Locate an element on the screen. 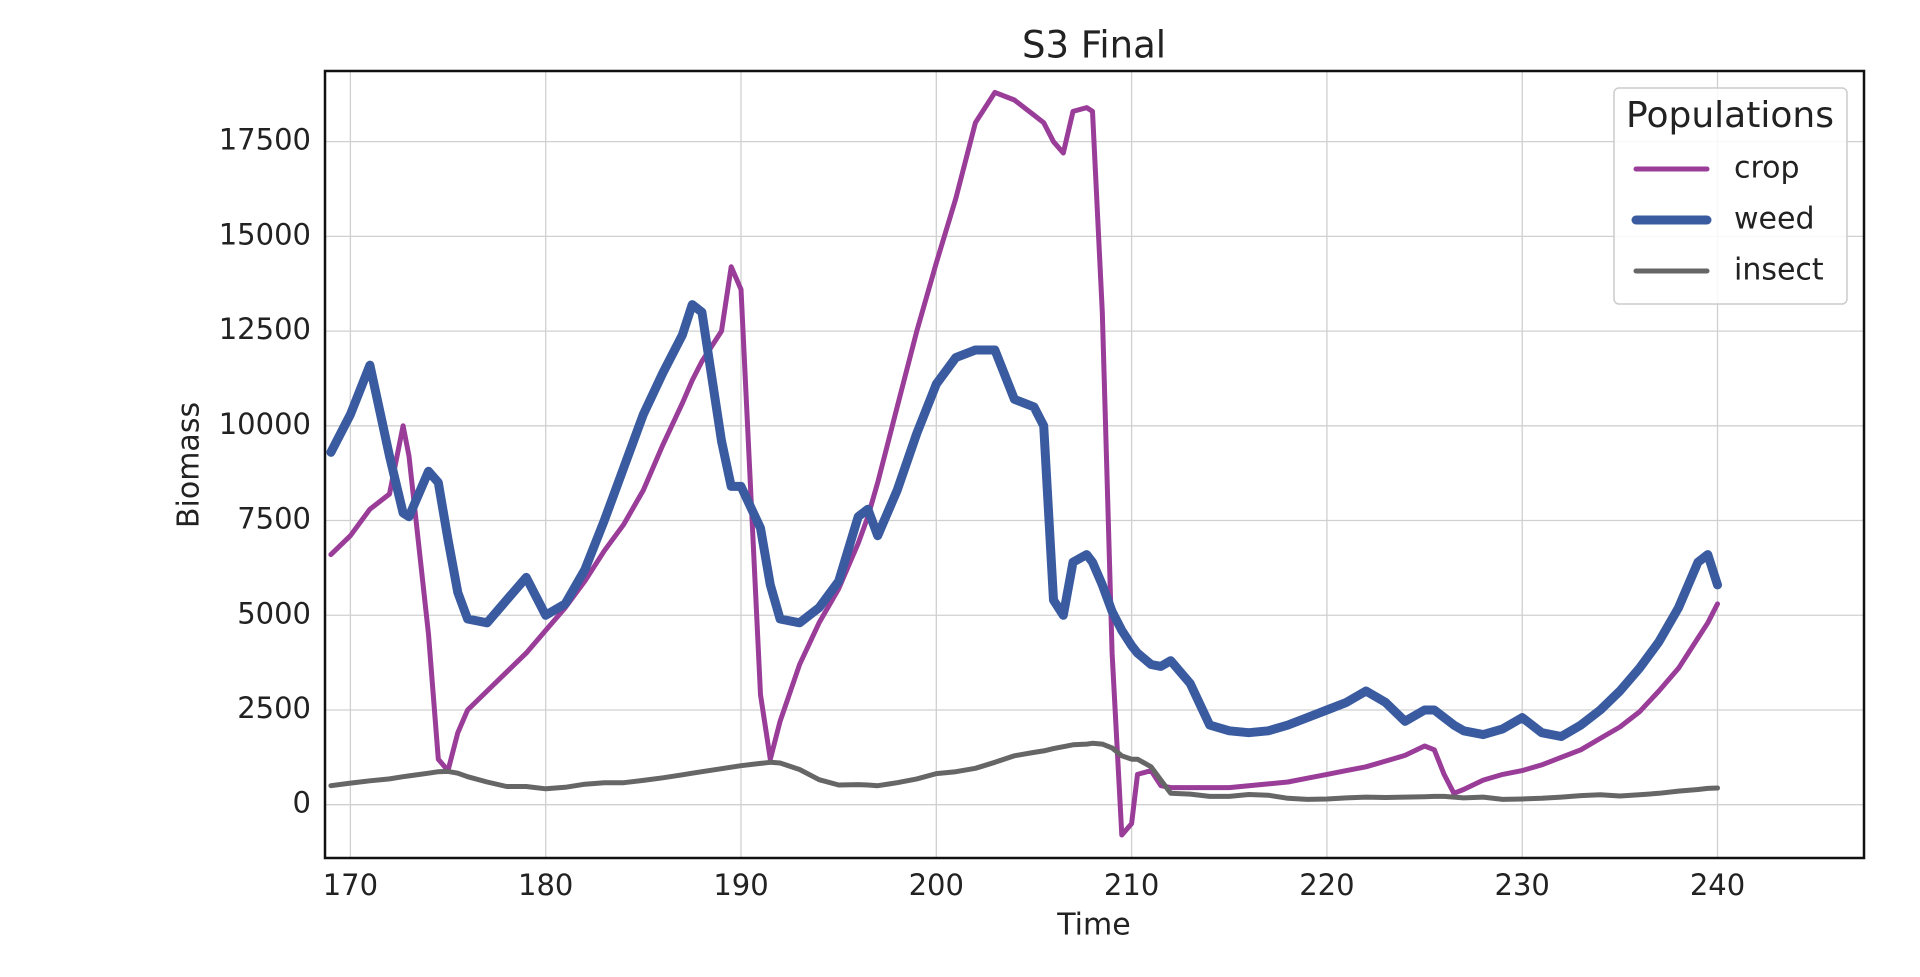  y-tick-label: 2500 is located at coordinates (274, 708).